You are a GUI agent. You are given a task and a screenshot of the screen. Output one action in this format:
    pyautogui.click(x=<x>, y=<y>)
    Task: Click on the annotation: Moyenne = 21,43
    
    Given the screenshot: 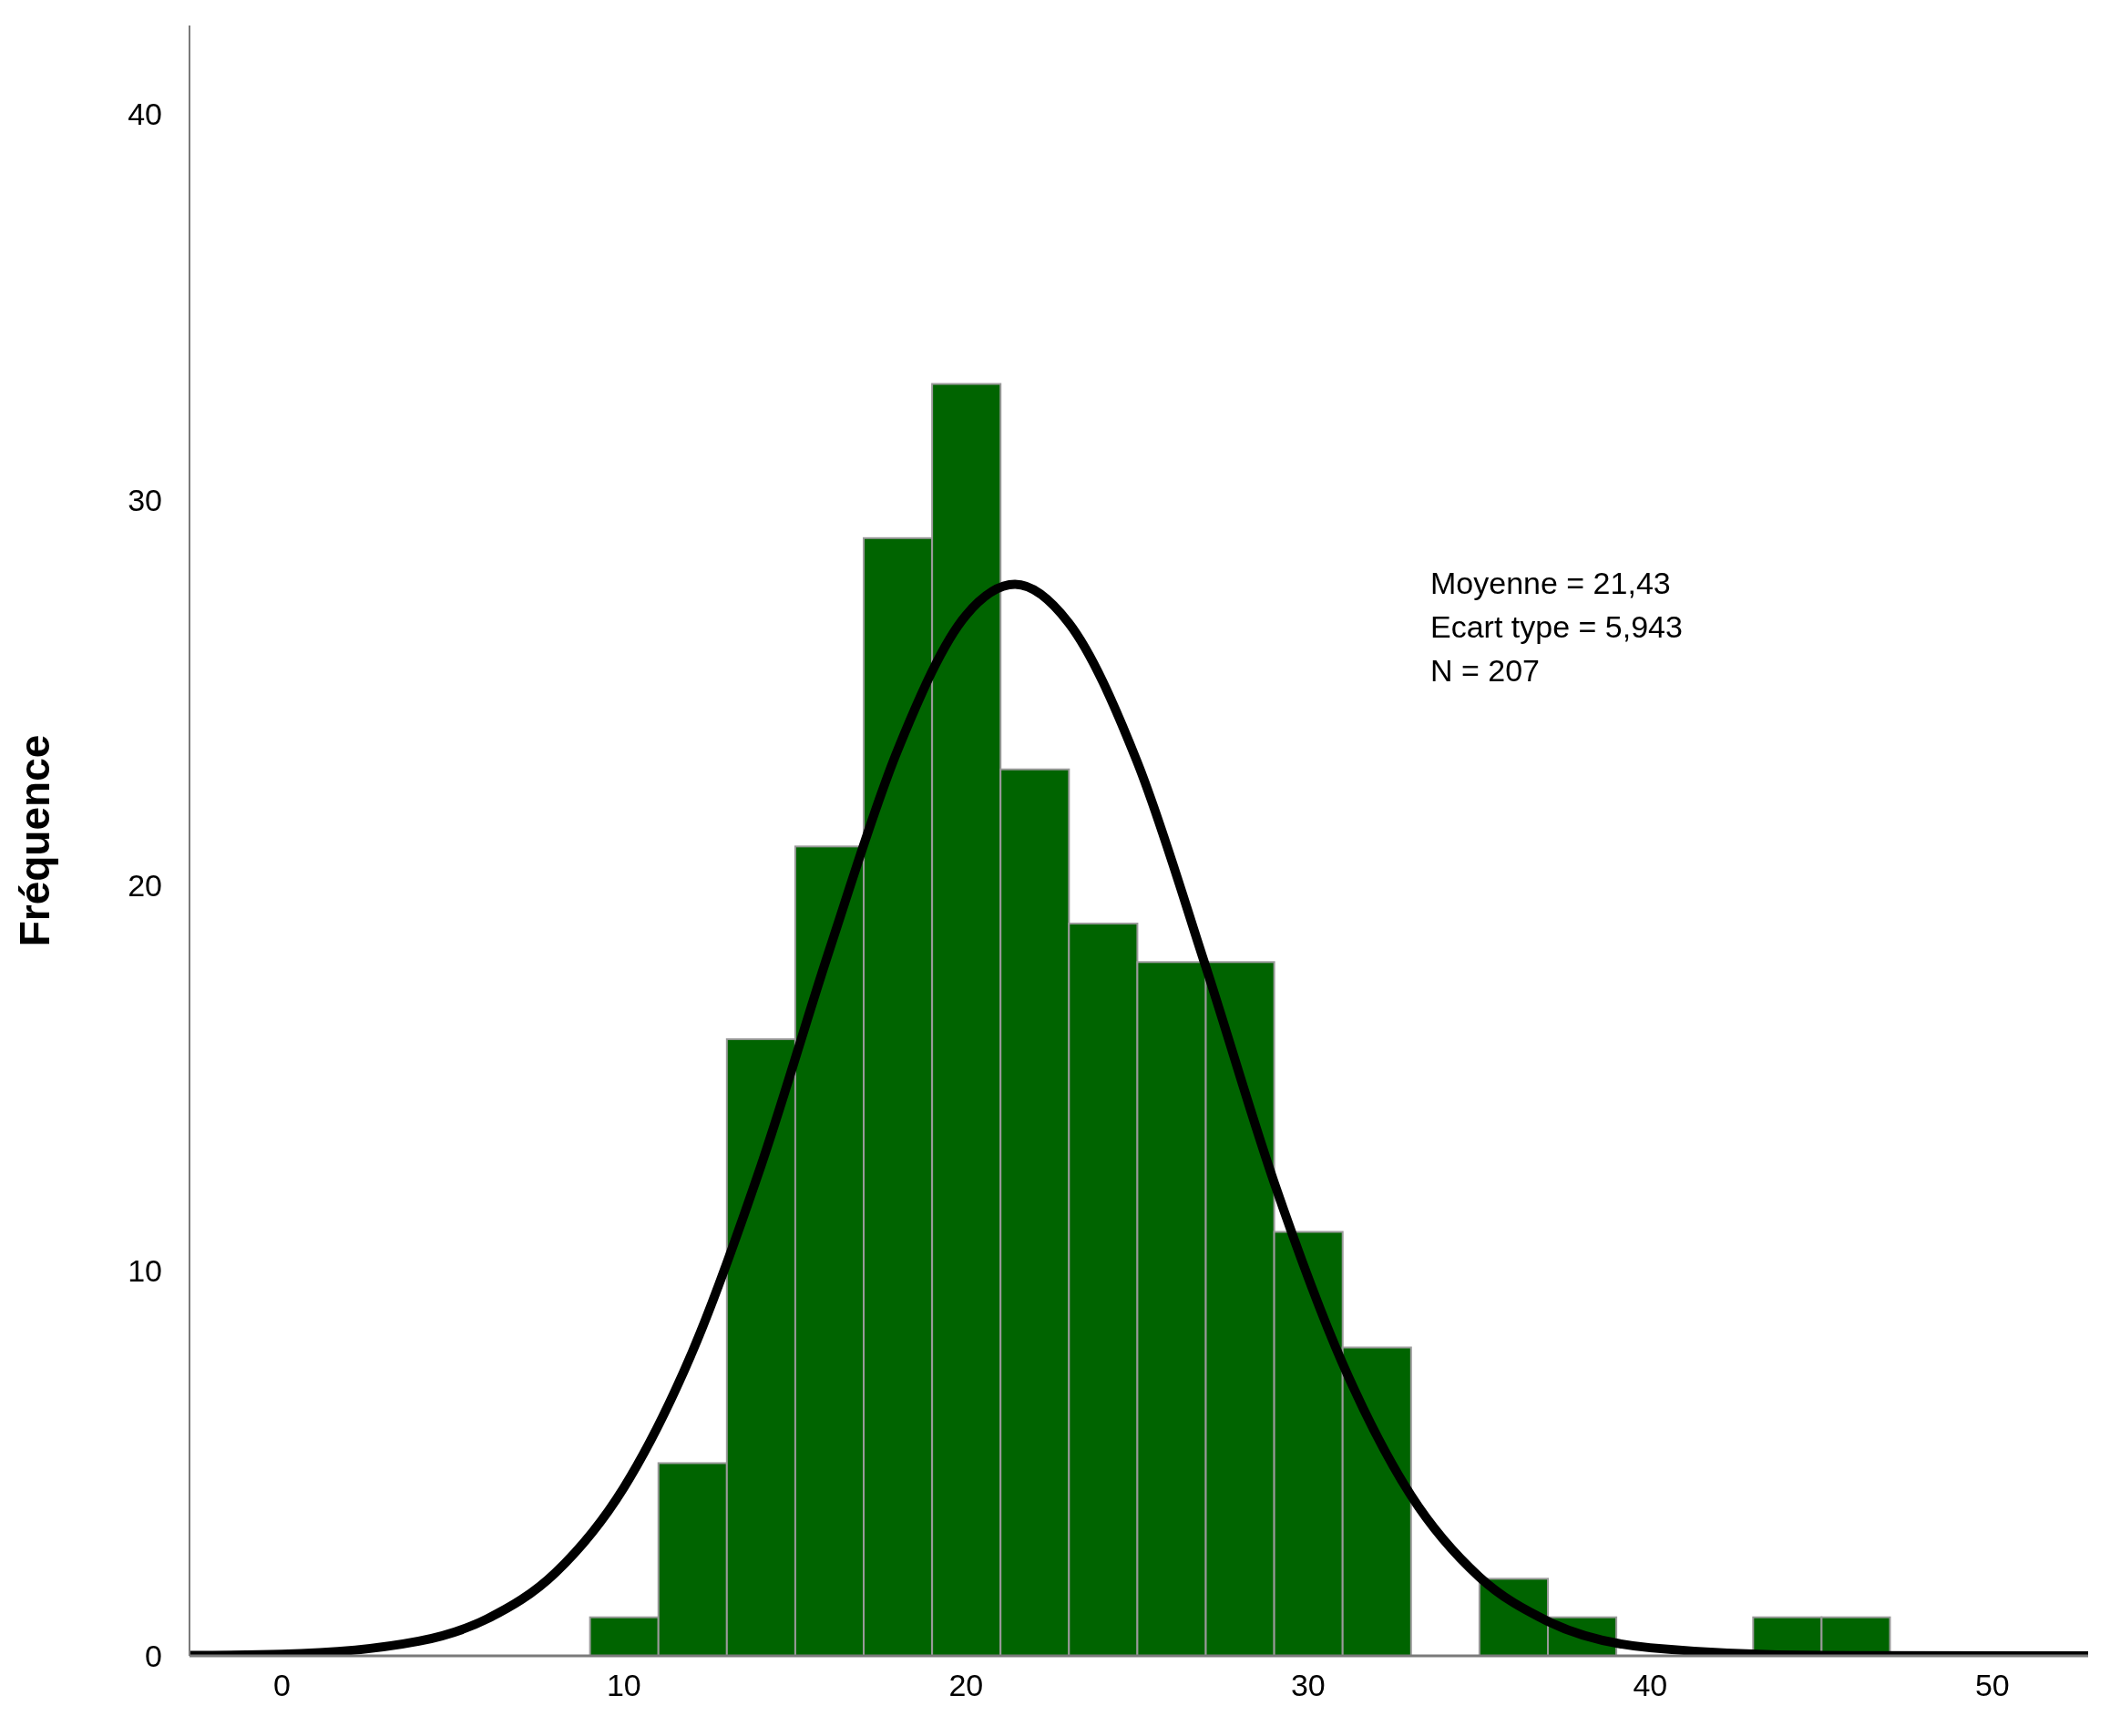 What is the action you would take?
    pyautogui.click(x=1551, y=583)
    